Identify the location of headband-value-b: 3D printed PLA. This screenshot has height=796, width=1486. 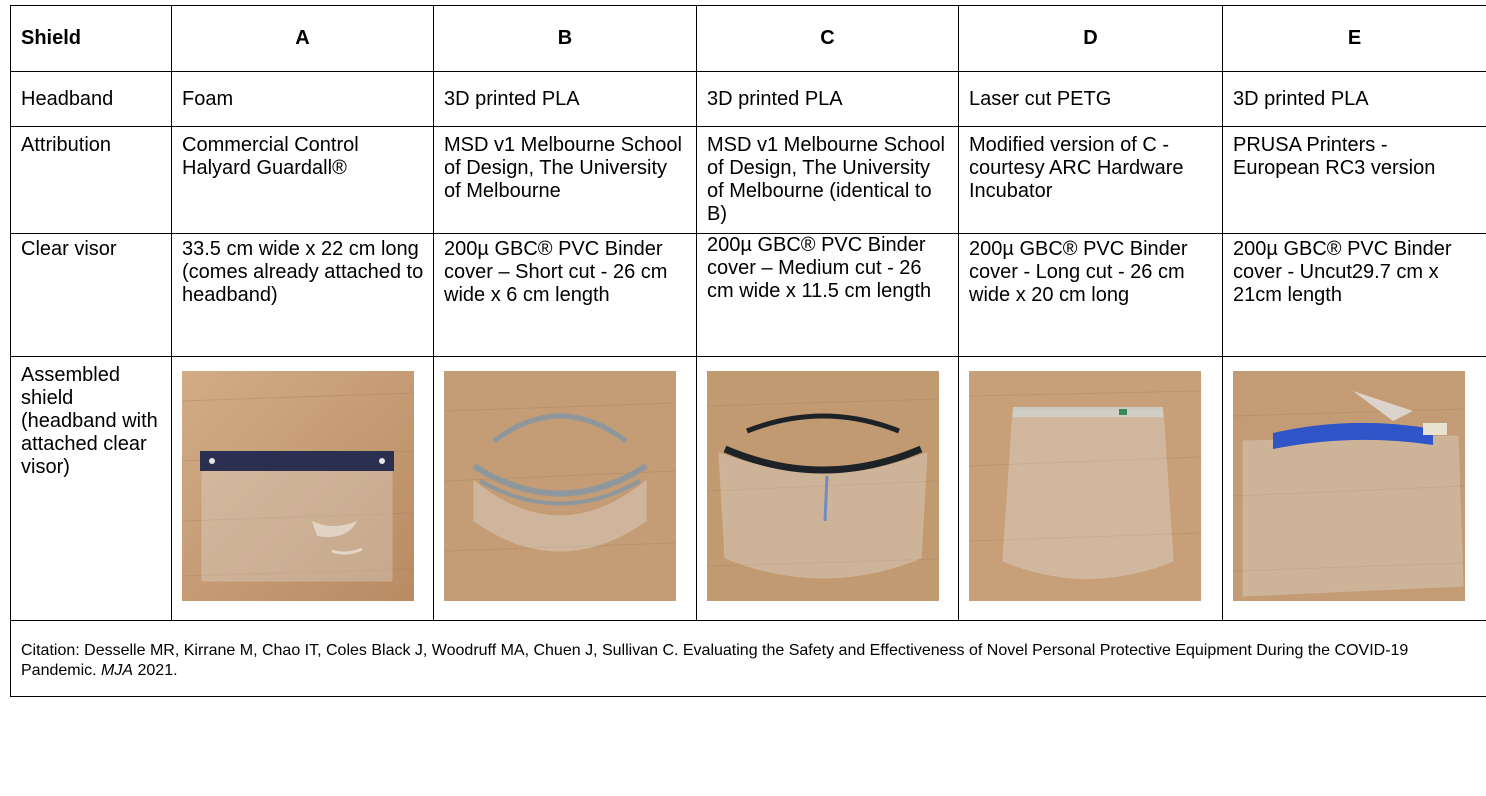
(512, 98).